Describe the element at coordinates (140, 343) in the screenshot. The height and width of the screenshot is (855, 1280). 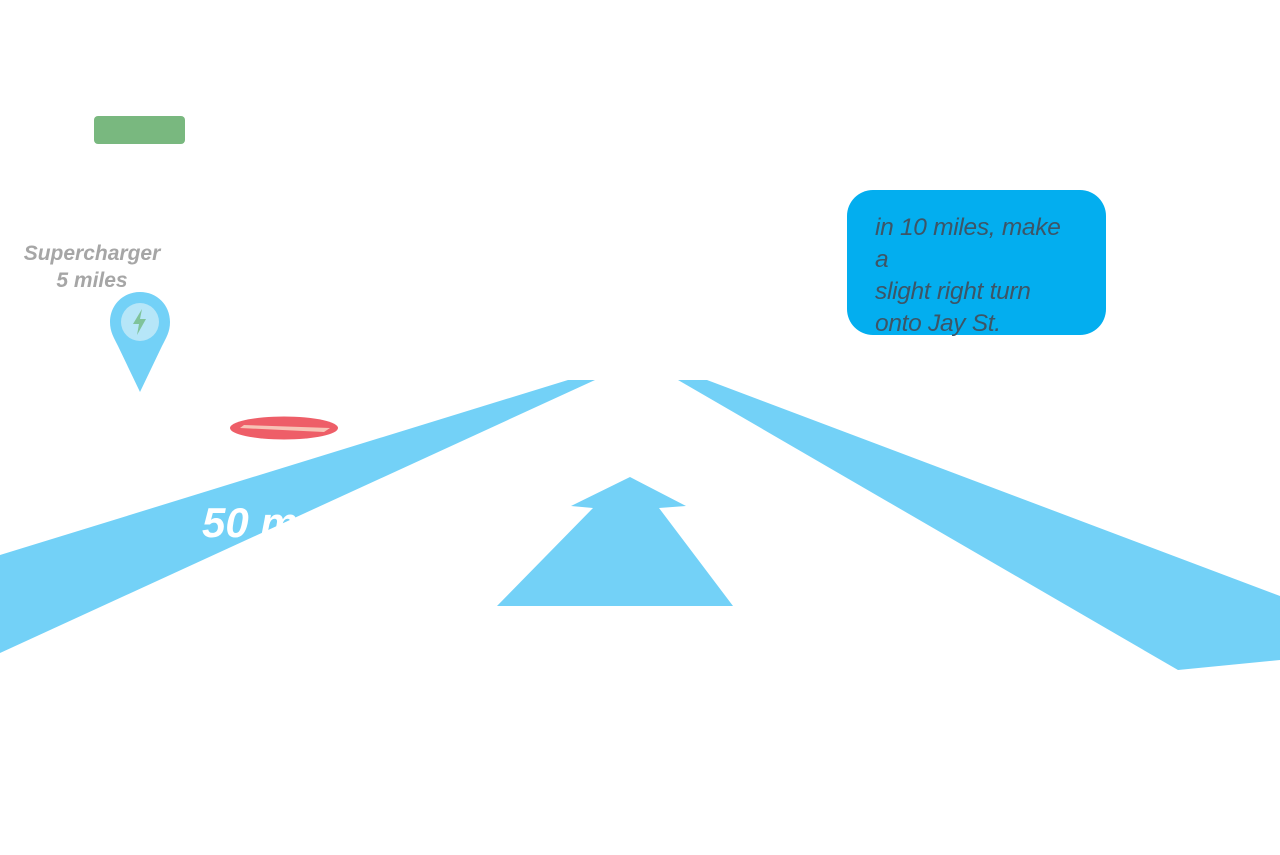
I see `supercharger-pin` at that location.